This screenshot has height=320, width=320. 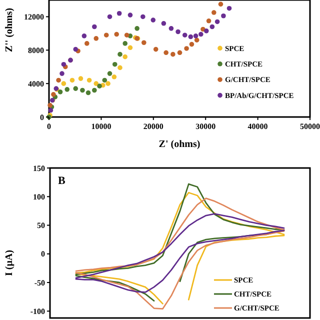 I want to click on x-tick-label: 10000, so click(x=101, y=126).